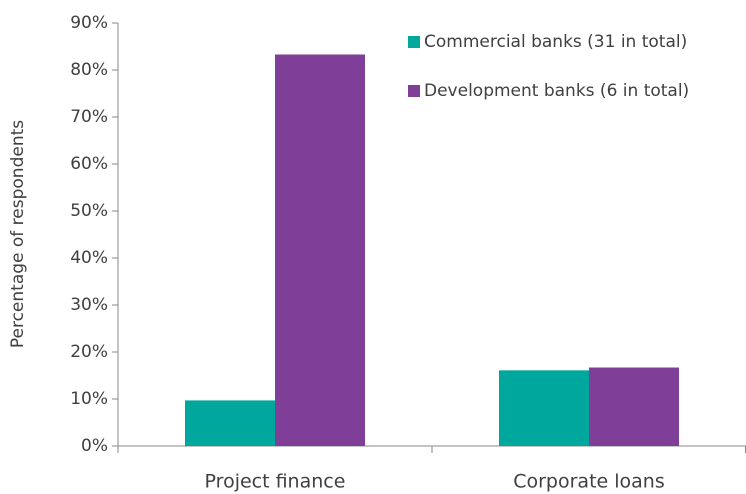 Image resolution: width=746 pixels, height=494 pixels. I want to click on y-tick-label: 0%, so click(94, 446).